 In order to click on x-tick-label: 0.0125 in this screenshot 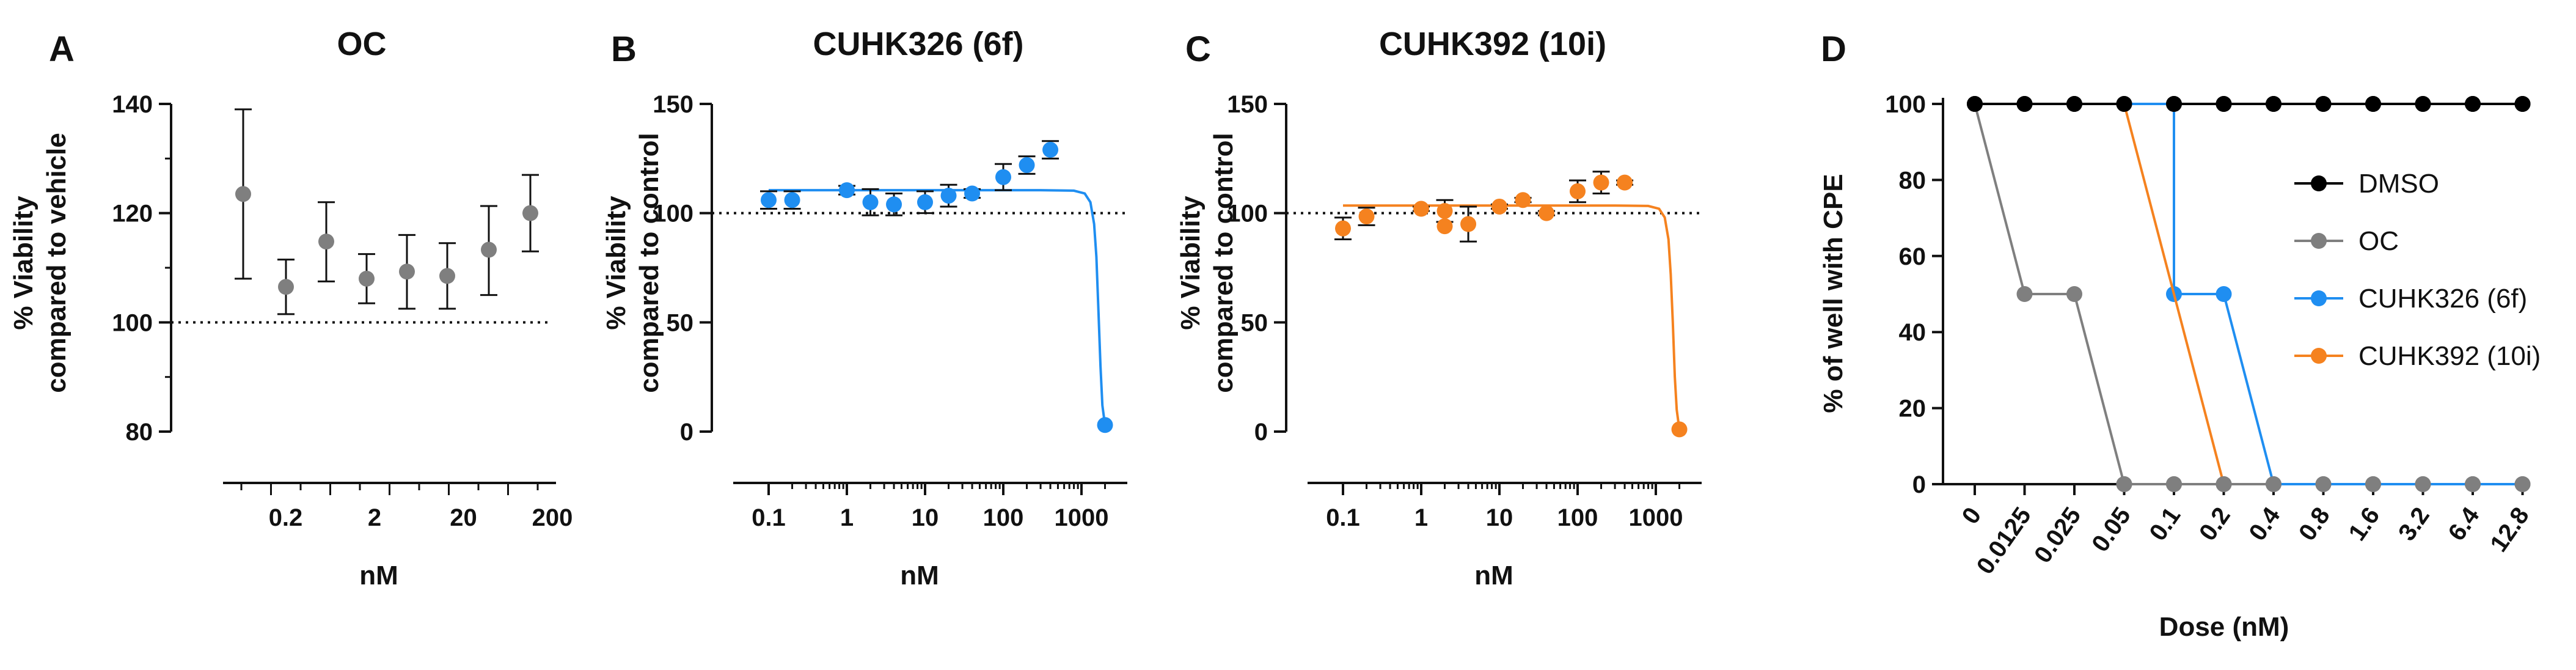, I will do `click(2004, 540)`.